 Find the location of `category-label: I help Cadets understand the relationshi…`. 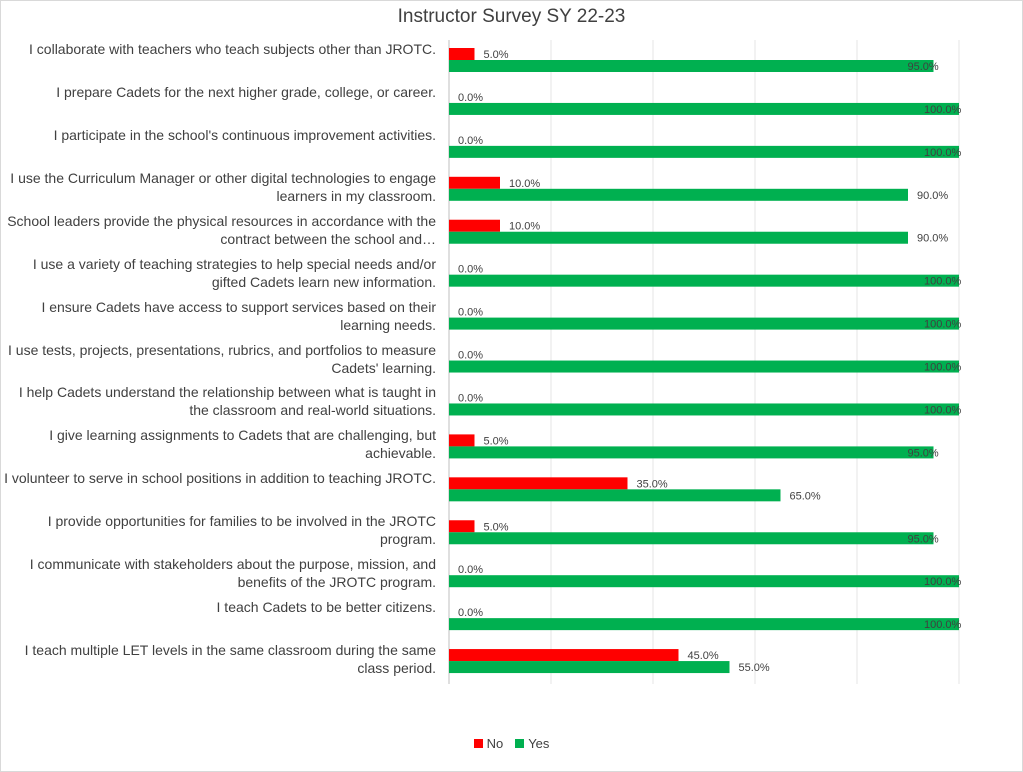

category-label: I help Cadets understand the relationshi… is located at coordinates (227, 401).